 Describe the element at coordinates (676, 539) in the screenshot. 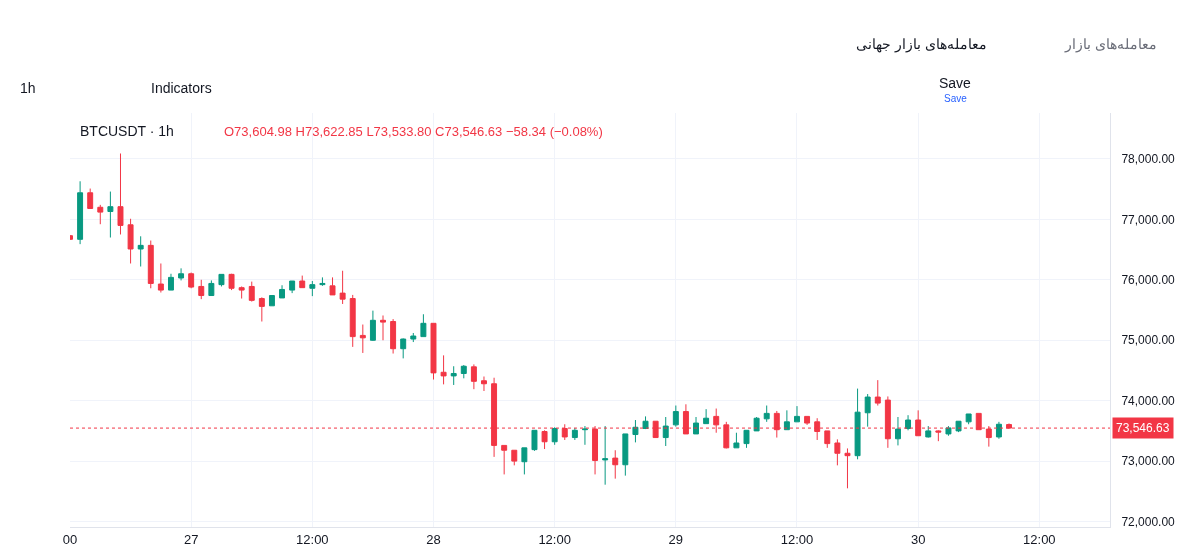

I see `x-tick-label: 29` at that location.